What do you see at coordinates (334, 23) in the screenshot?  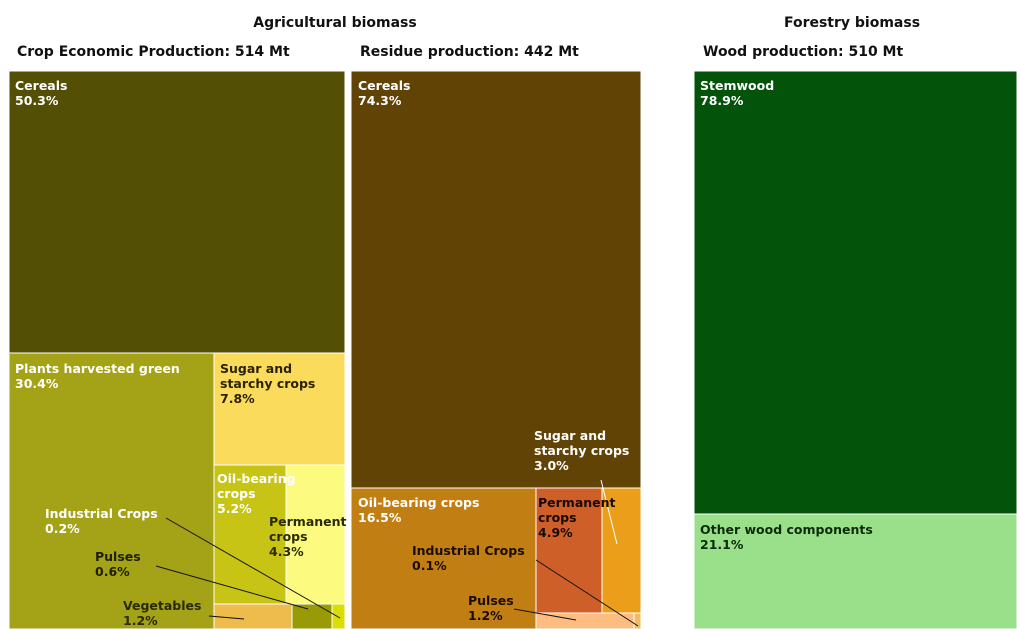 I see `section-title-agricultural: Agricultural biomass` at bounding box center [334, 23].